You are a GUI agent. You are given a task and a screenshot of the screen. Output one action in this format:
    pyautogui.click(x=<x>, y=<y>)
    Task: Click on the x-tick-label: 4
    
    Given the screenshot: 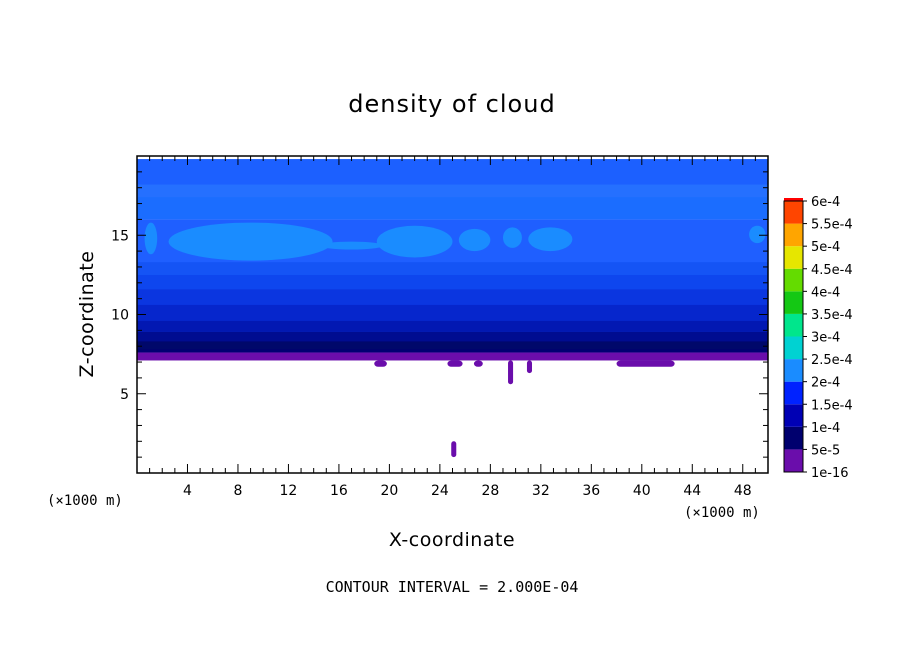 What is the action you would take?
    pyautogui.click(x=187, y=491)
    